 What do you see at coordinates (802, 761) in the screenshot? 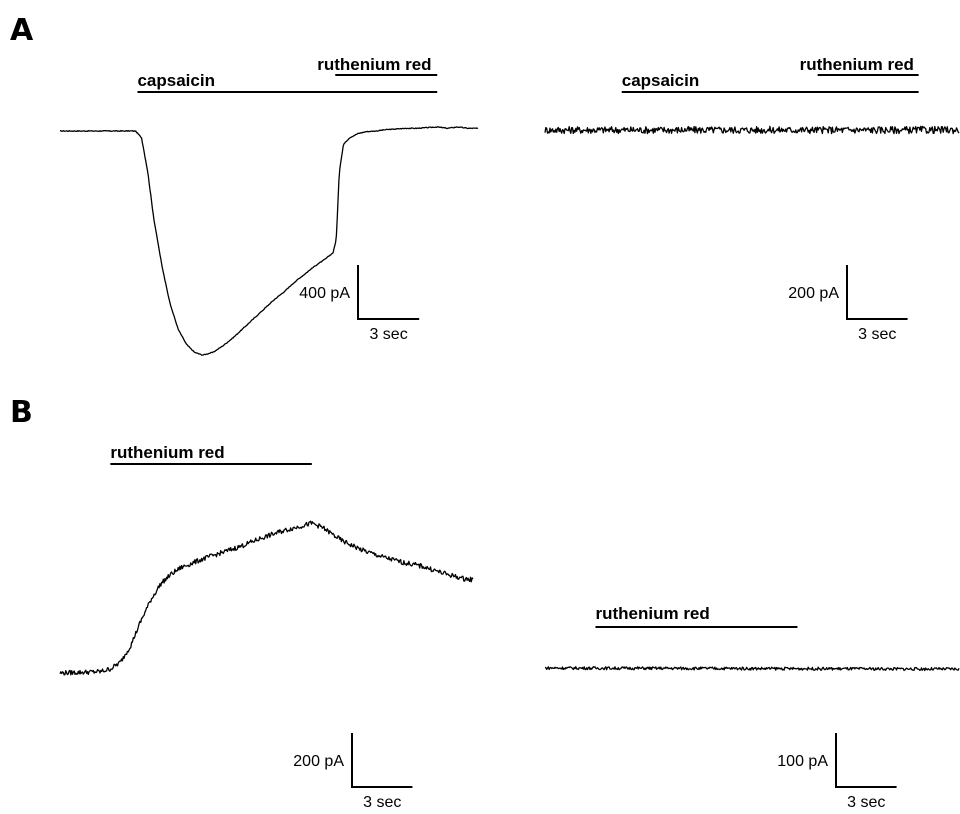
I see `scale-bar-current-label: 100 pA` at bounding box center [802, 761].